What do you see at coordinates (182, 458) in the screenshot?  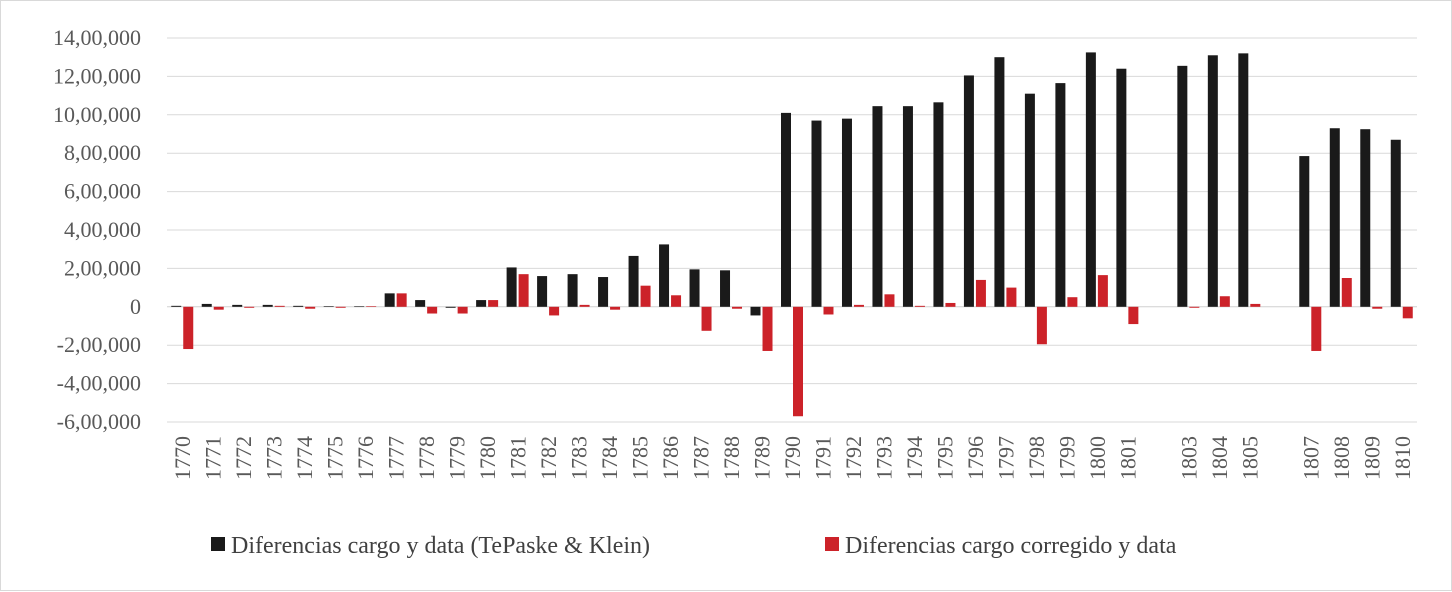 I see `x-tick-label: 1770` at bounding box center [182, 458].